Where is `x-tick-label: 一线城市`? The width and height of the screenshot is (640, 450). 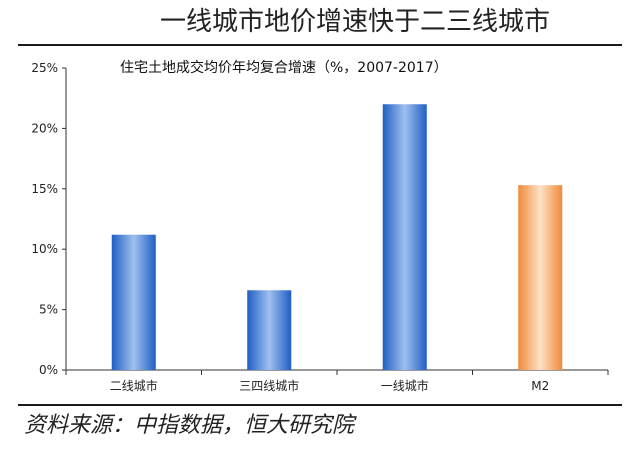 x-tick-label: 一线城市 is located at coordinates (405, 385).